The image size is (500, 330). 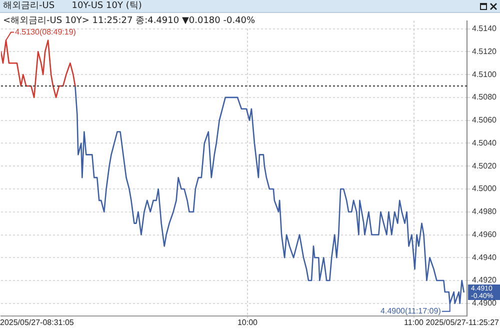 What do you see at coordinates (463, 323) in the screenshot?
I see `text: 2025/05/27-11:25:27` at bounding box center [463, 323].